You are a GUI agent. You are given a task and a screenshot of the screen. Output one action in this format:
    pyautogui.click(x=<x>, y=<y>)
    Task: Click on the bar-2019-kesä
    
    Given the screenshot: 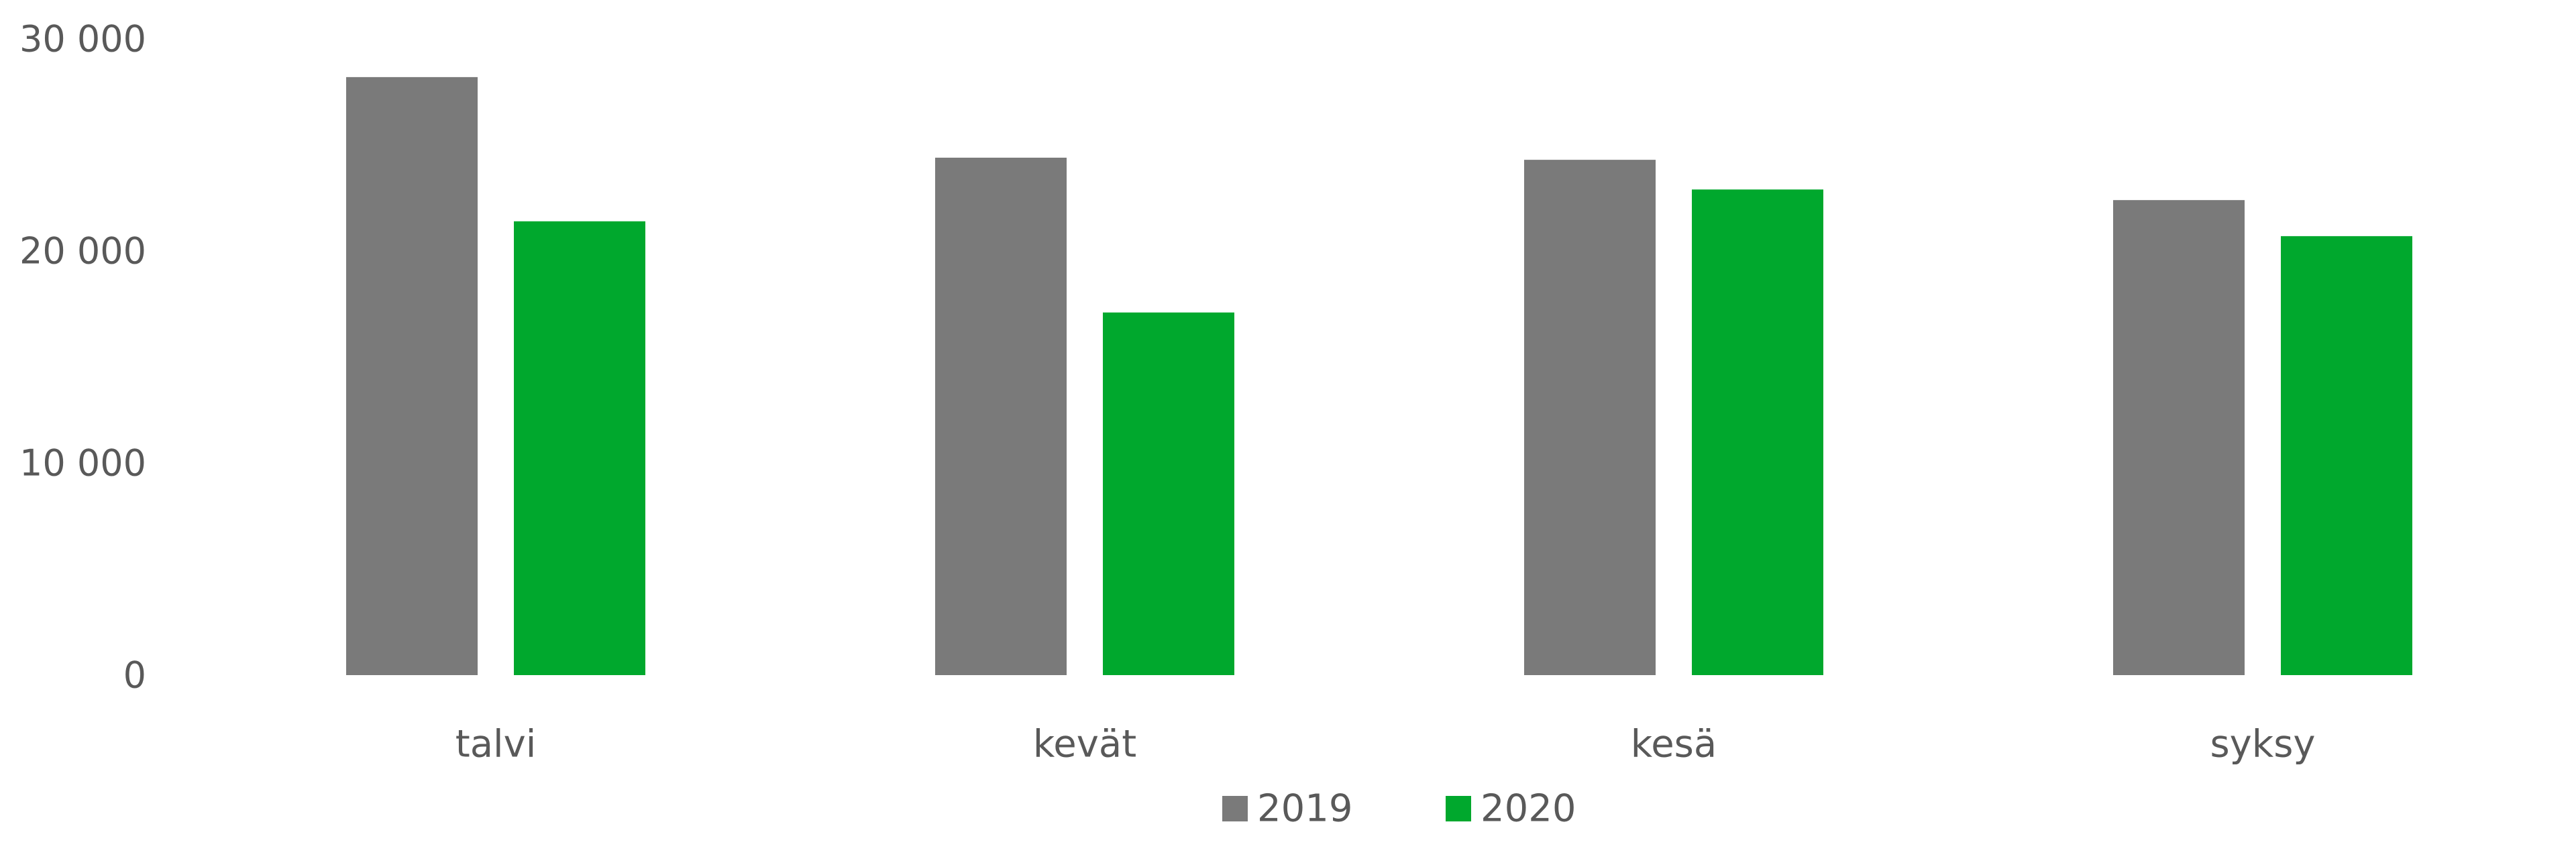 What is the action you would take?
    pyautogui.click(x=1590, y=418)
    